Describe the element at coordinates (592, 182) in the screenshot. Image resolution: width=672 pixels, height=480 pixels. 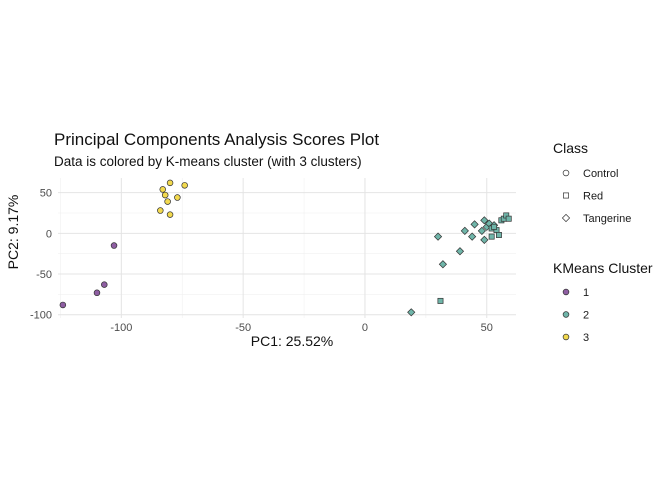
I see `shape-legend: Class Control Red Tangerine` at that location.